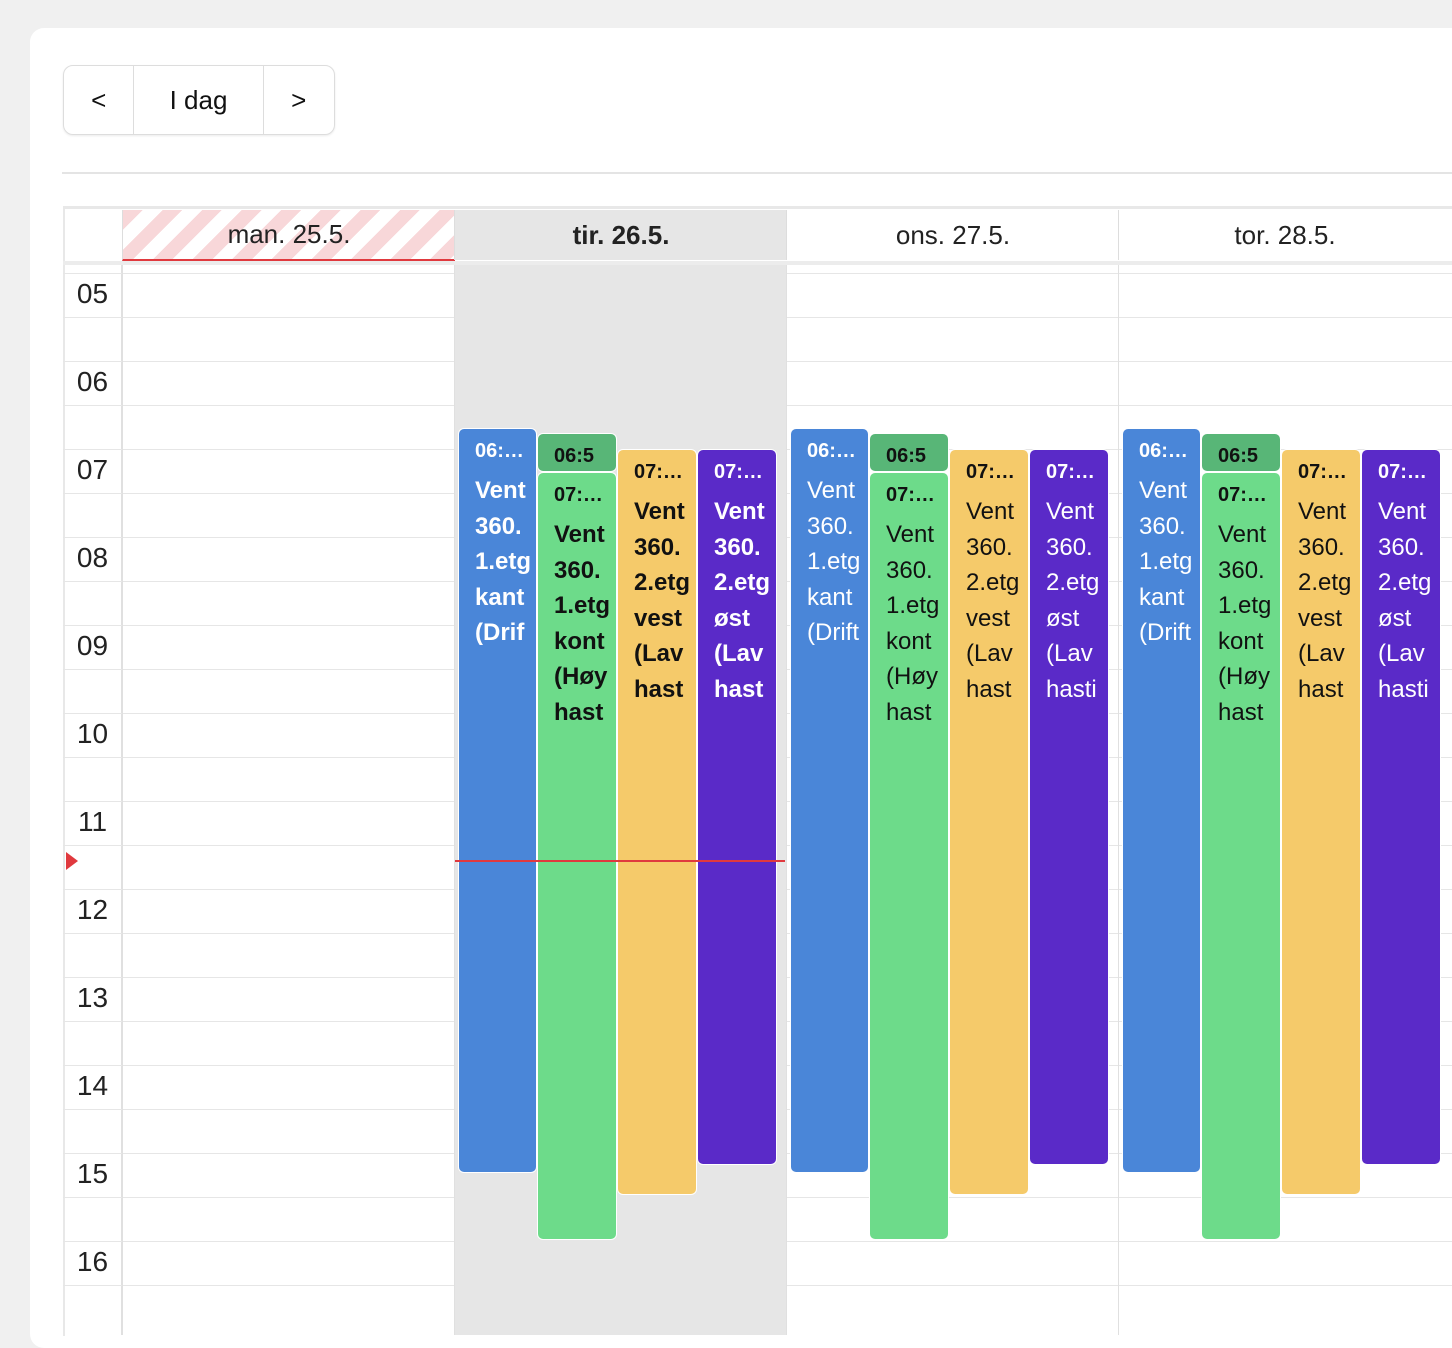  I want to click on hour-label: 13, so click(92, 997).